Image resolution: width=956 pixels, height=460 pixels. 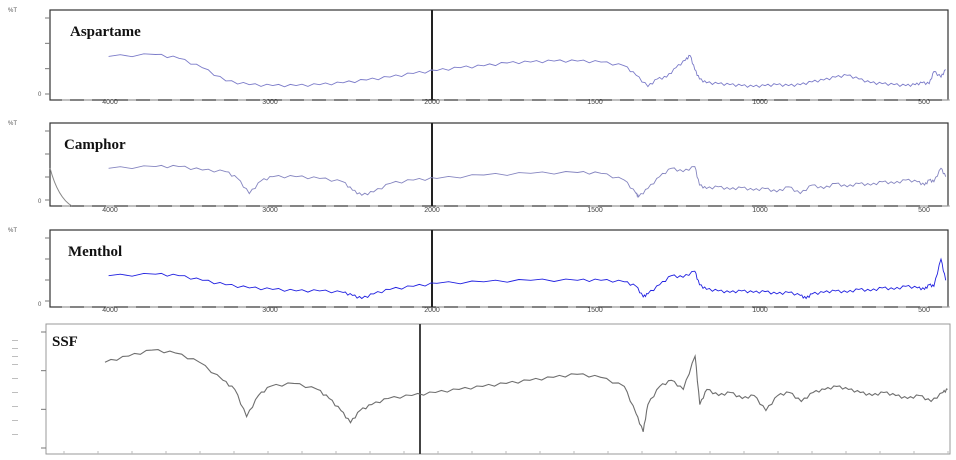 I want to click on spectrum-title: Camphor, so click(x=95, y=145).